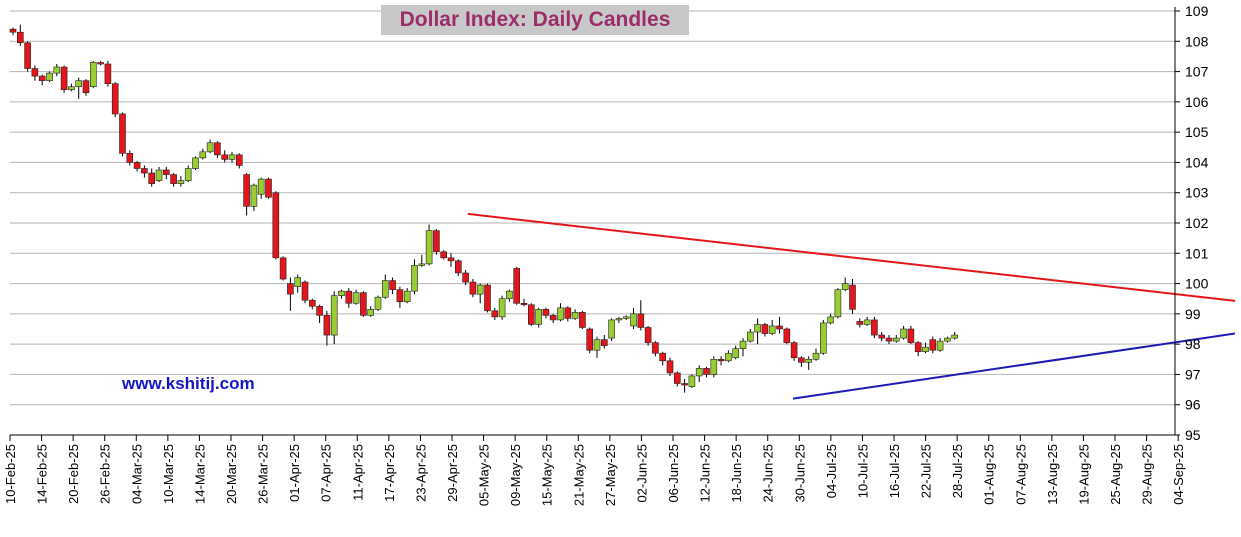 This screenshot has width=1241, height=537. What do you see at coordinates (641, 473) in the screenshot?
I see `x-tick-label: 02-Jun-25` at bounding box center [641, 473].